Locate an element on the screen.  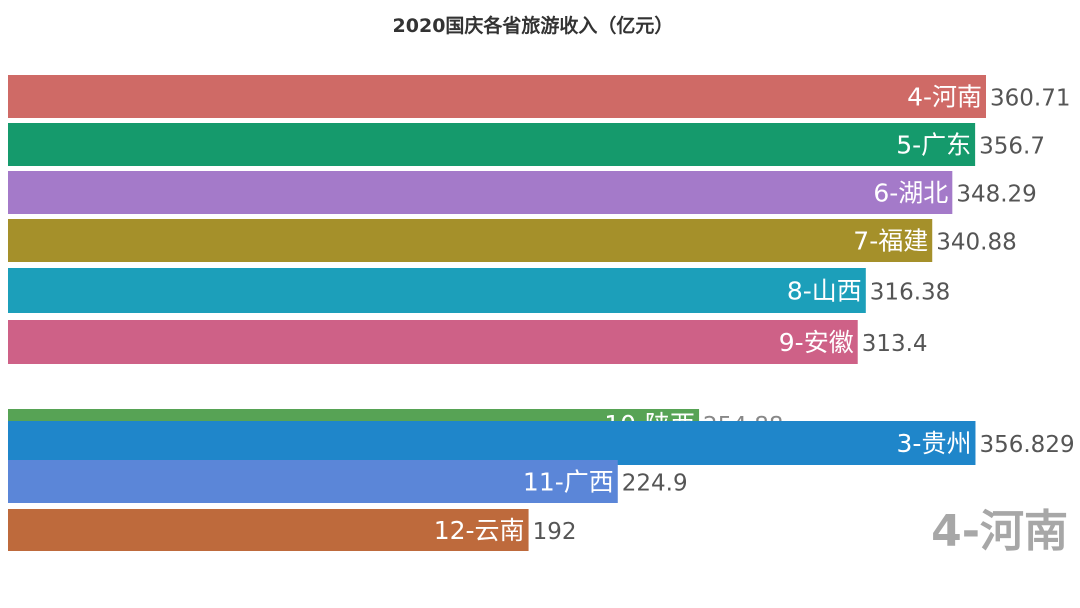
bar-9-label: 12-云南 is located at coordinates (479, 530).